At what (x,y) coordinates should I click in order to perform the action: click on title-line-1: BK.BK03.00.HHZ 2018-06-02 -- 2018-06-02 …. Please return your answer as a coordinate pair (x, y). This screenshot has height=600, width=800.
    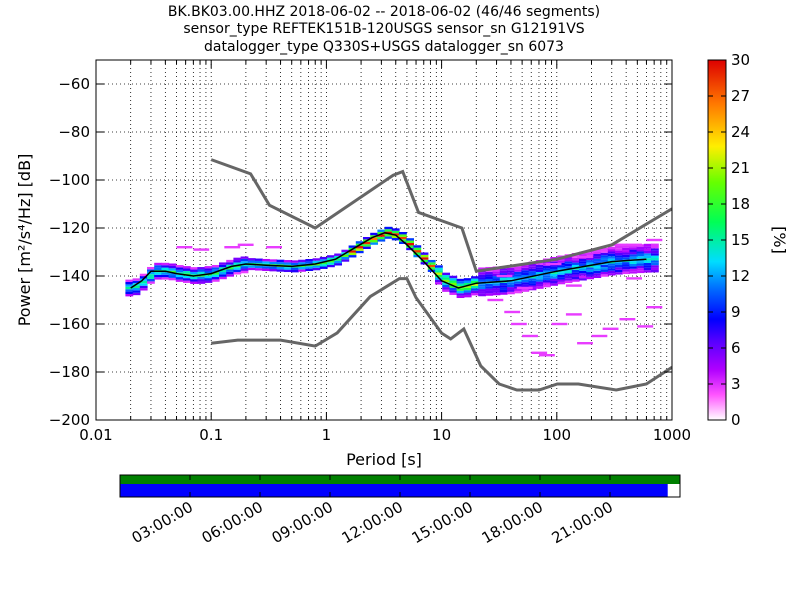
    Looking at the image, I should click on (384, 12).